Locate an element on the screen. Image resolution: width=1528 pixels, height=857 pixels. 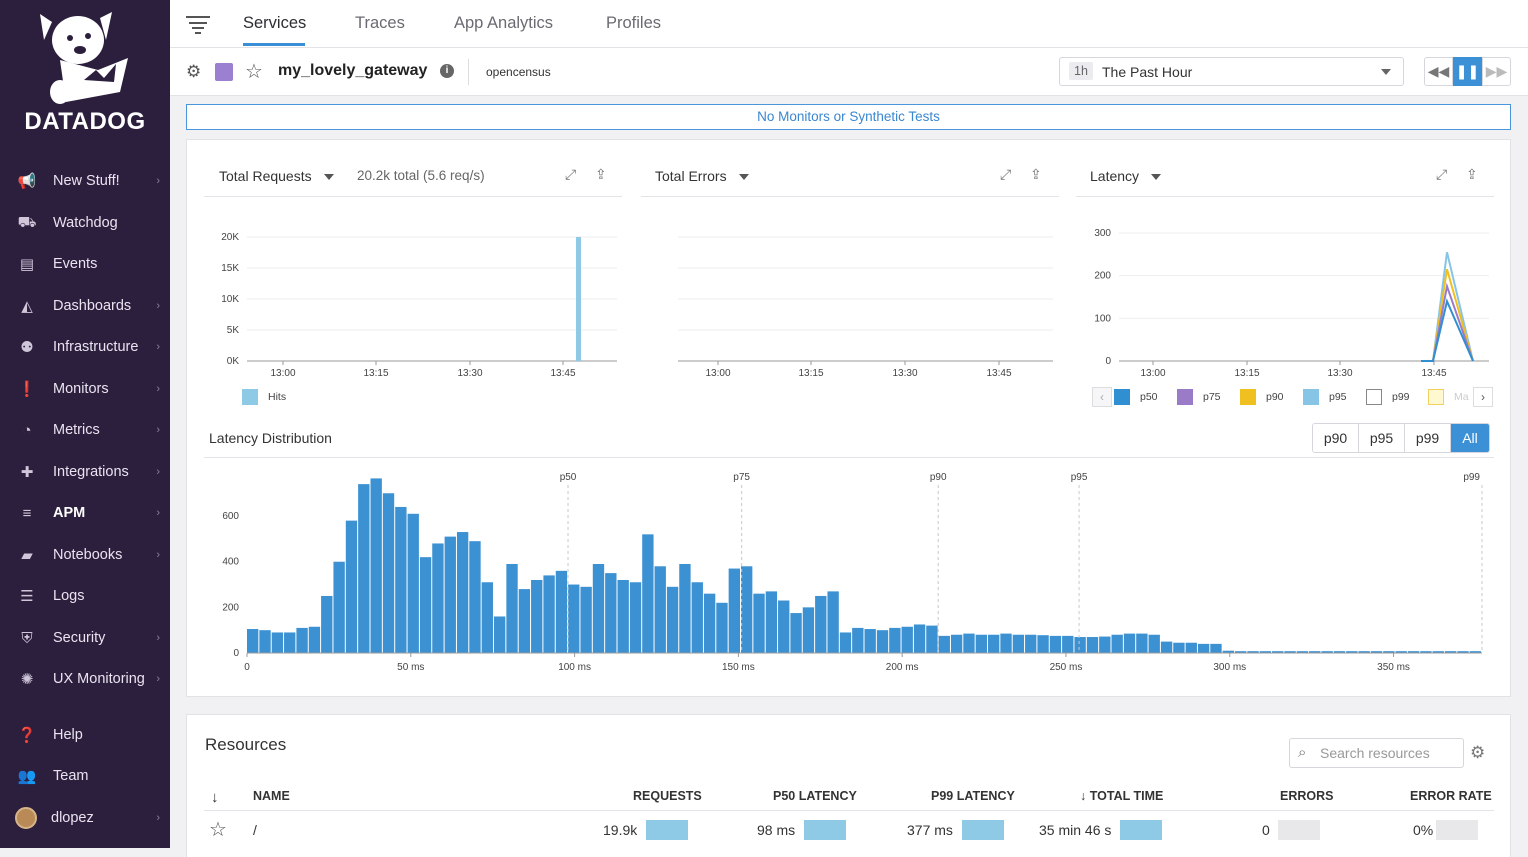
sidebar-item-label: Notebooks is located at coordinates (88, 555).